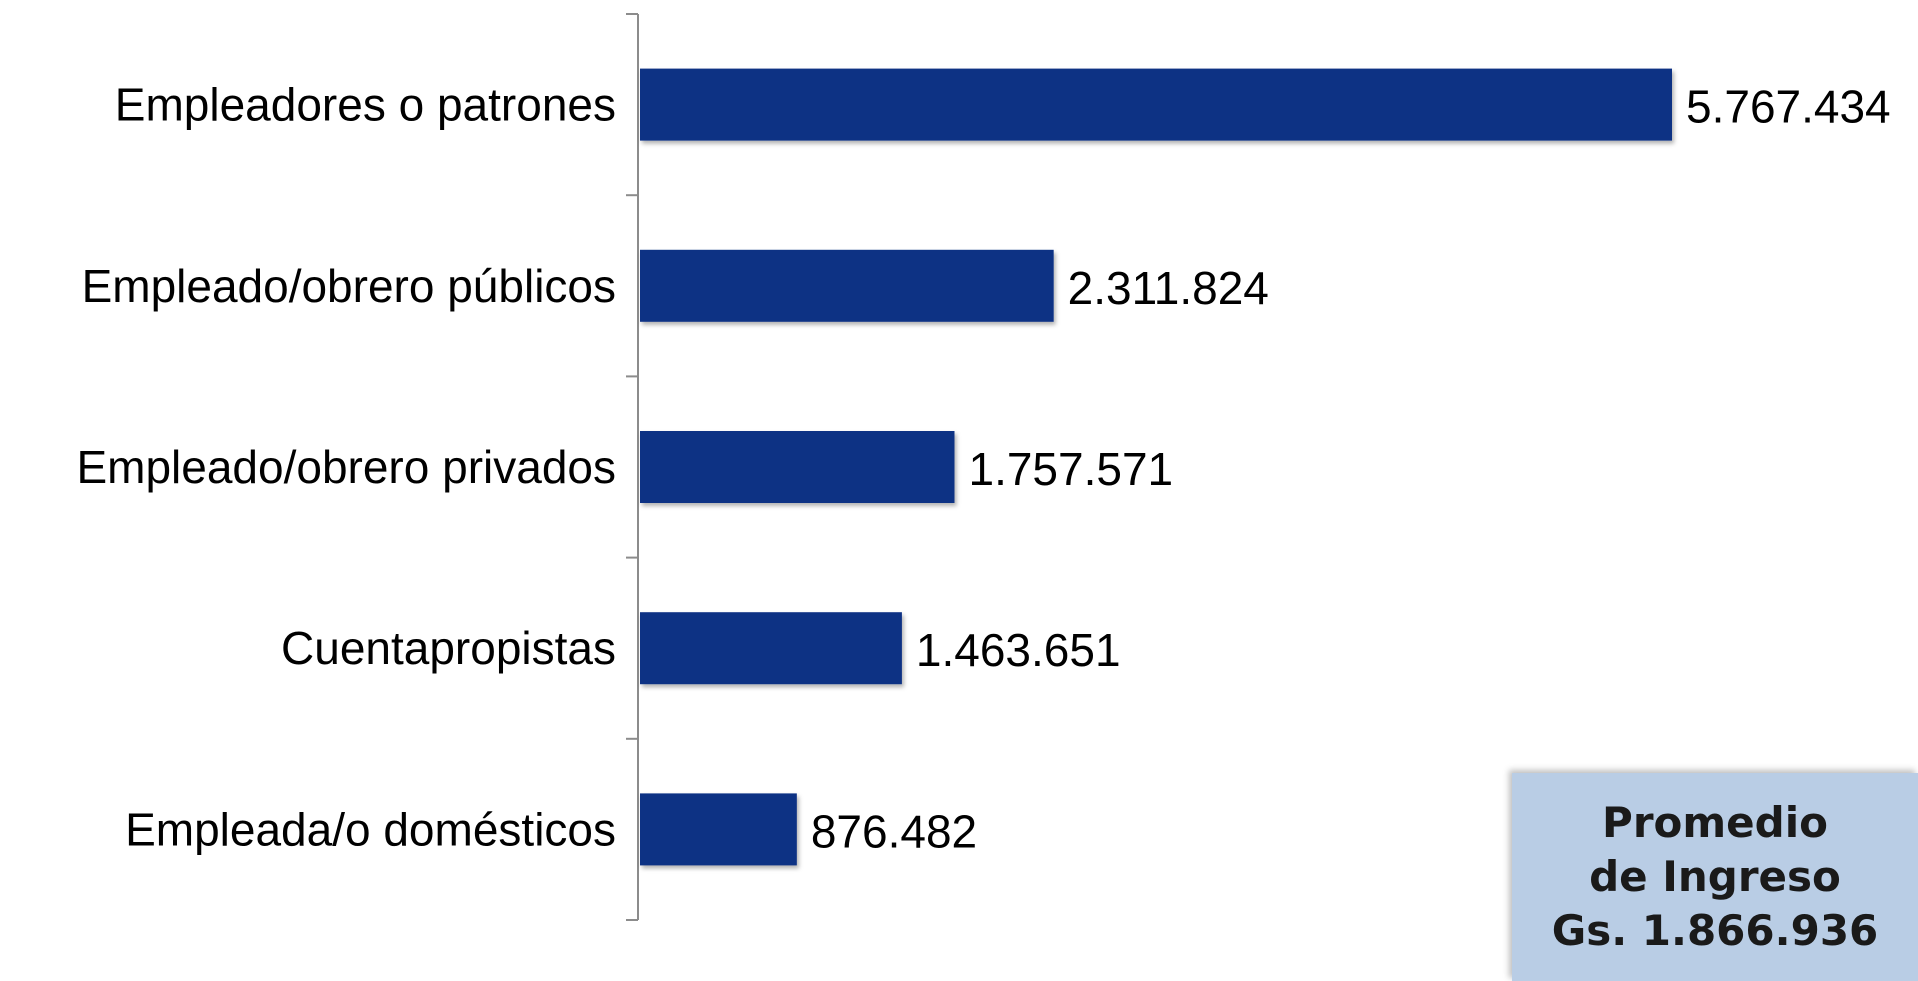 The image size is (1918, 981). I want to click on category-label: Empleada/o domésticos, so click(370, 829).